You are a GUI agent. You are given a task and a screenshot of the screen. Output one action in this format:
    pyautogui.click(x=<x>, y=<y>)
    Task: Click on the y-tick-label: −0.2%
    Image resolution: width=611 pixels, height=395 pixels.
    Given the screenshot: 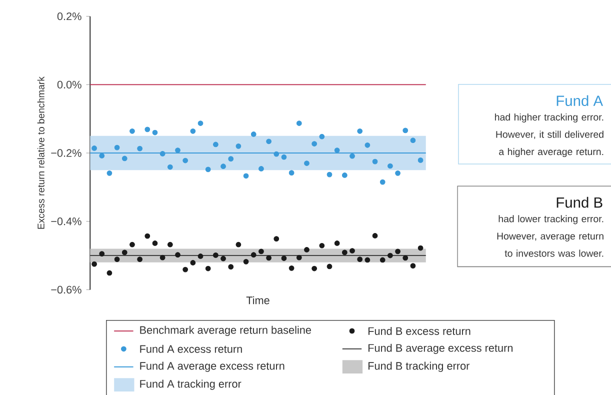 What is the action you would take?
    pyautogui.click(x=66, y=153)
    